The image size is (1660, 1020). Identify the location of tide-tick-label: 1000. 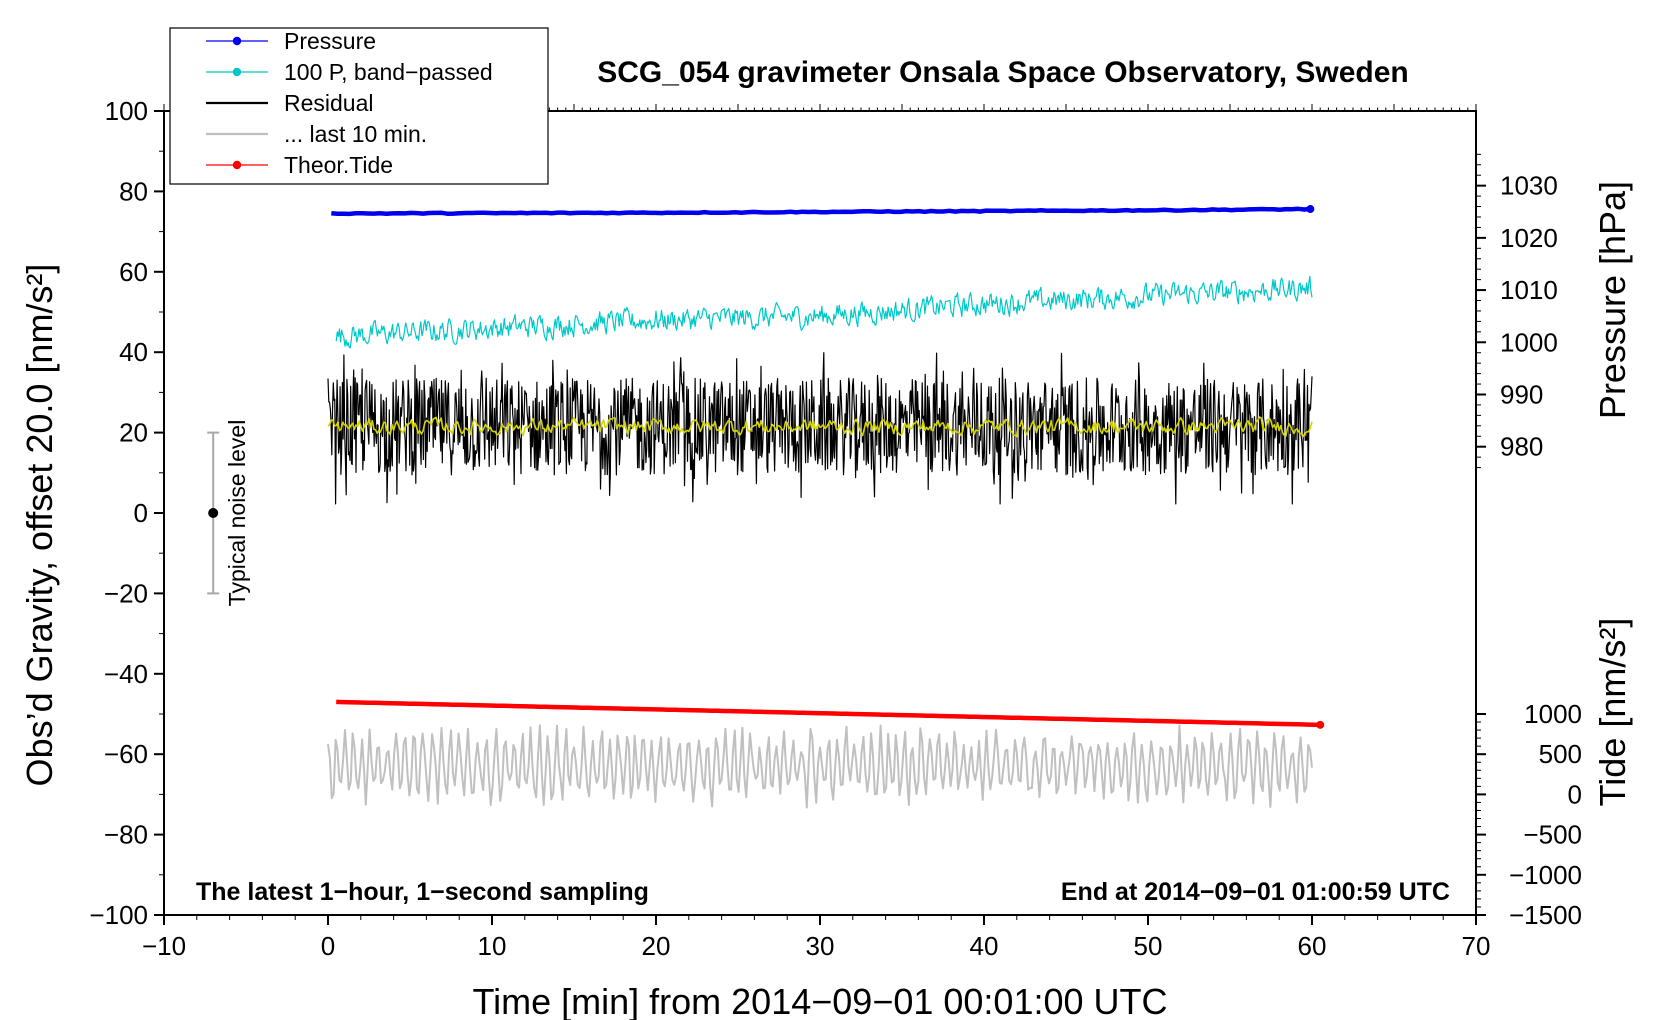
(1553, 714).